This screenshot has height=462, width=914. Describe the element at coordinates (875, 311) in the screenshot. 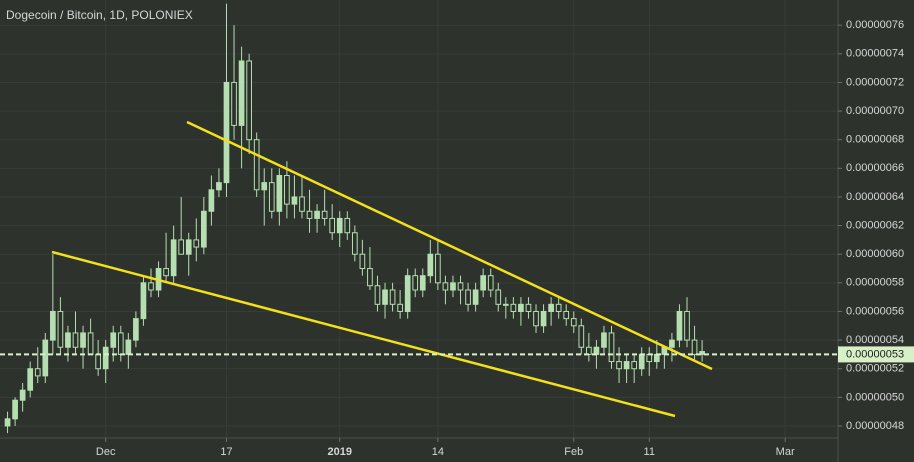

I see `y-tick-label: 0.00000056` at that location.